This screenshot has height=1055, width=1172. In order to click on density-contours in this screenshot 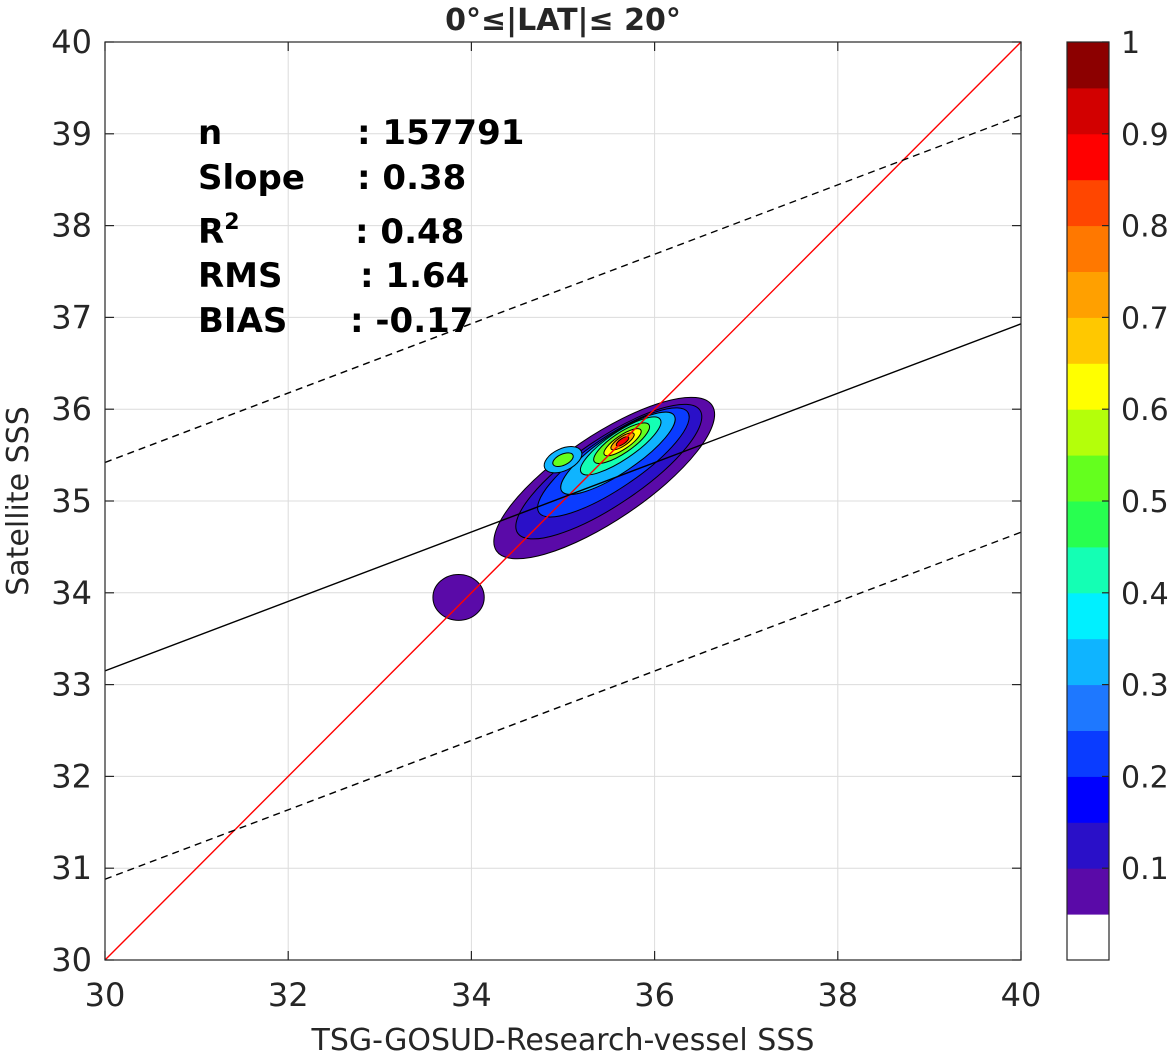, I will do `click(574, 508)`.